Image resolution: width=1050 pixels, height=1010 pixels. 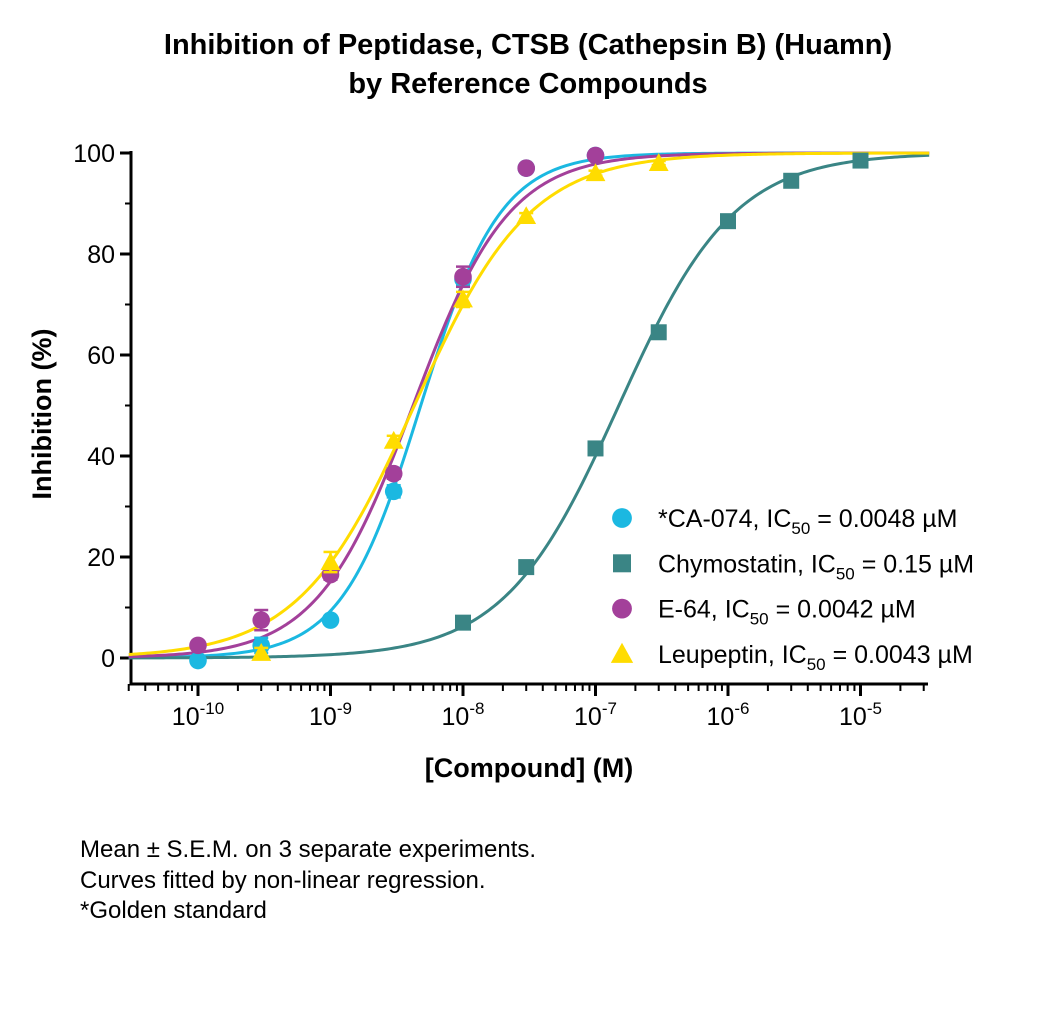 I want to click on footnote-line: *Golden standard, so click(x=173, y=910).